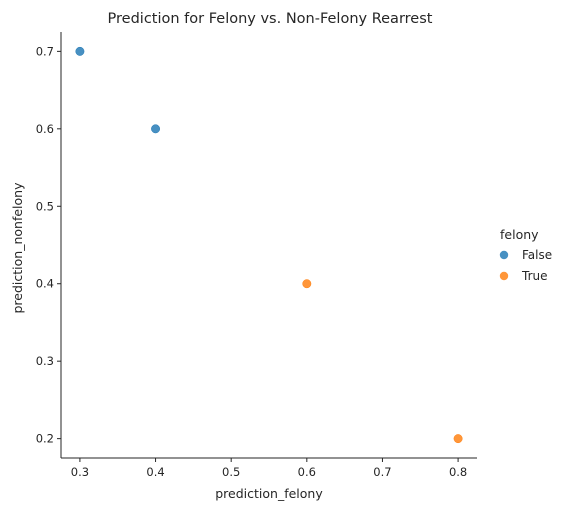  I want to click on x-tick-label: 0.7, so click(382, 472).